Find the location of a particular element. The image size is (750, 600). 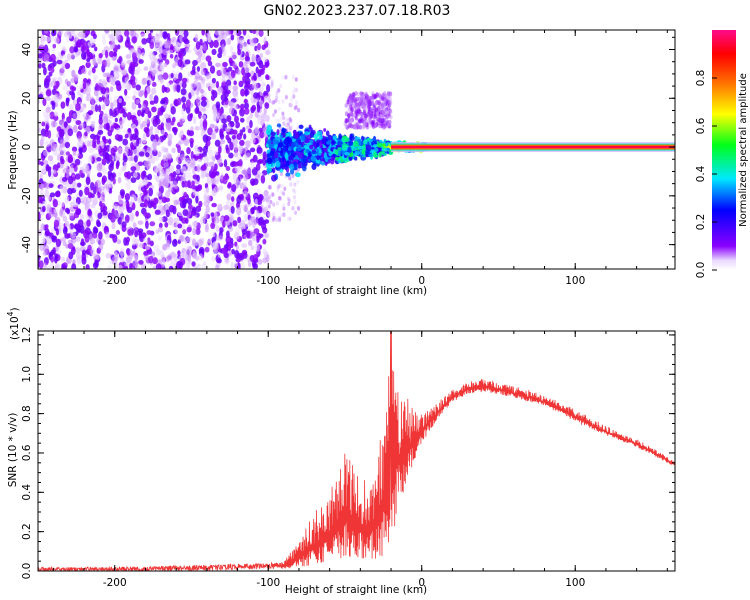

y-tick-label: -40 is located at coordinates (27, 244).